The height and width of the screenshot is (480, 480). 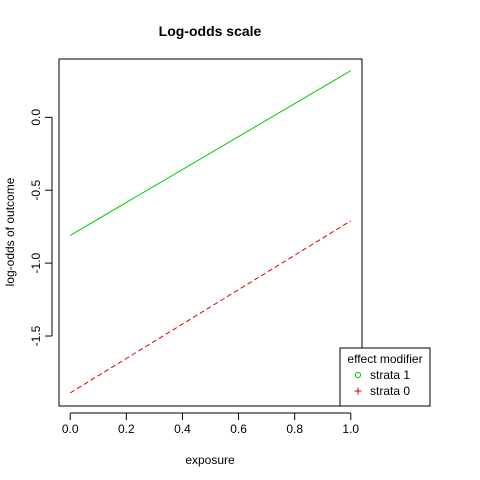 What do you see at coordinates (182, 429) in the screenshot?
I see `x-tick-label: 0.4` at bounding box center [182, 429].